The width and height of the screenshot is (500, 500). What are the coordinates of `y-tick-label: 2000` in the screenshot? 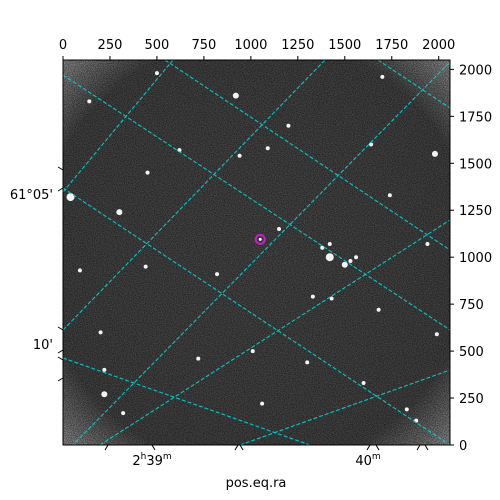 It's located at (475, 70).